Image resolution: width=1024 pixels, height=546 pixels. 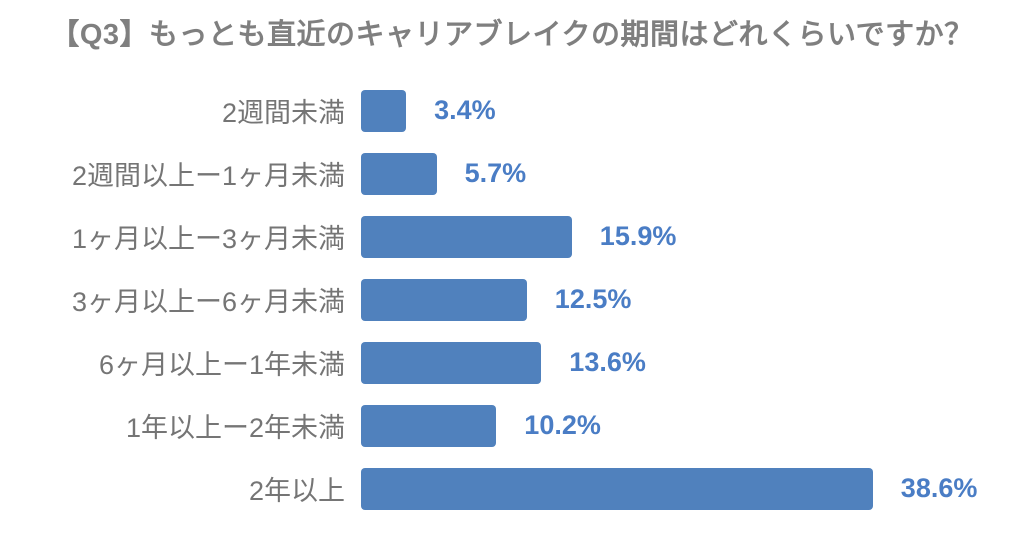 What do you see at coordinates (296, 491) in the screenshot?
I see `category-label: 2年以上` at bounding box center [296, 491].